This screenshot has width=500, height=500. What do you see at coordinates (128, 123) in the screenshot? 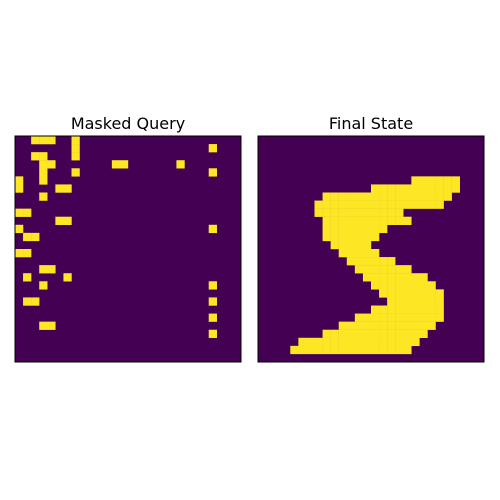
I see `panel-title-masked-query: Masked Query` at bounding box center [128, 123].